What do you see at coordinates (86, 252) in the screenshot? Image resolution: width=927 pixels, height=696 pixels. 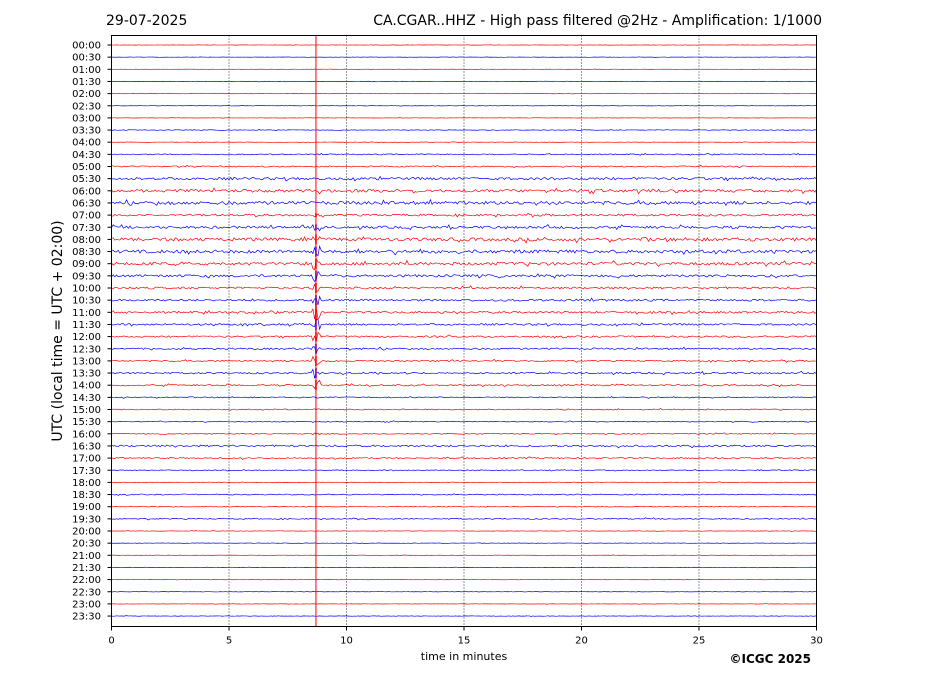 I see `y-tick-label: 08:30` at bounding box center [86, 252].